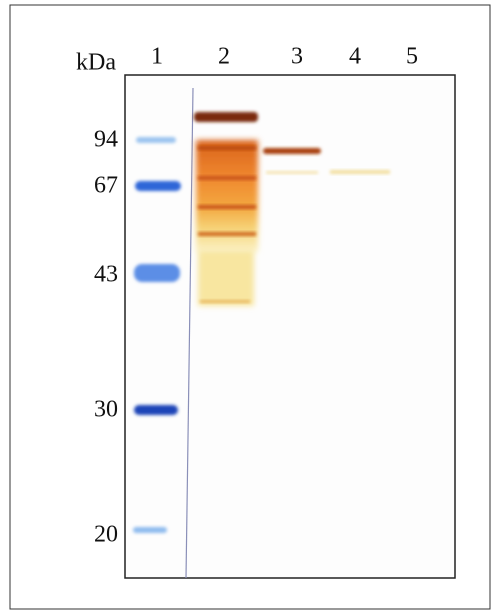  I want to click on lane-label: 1, so click(157, 57).